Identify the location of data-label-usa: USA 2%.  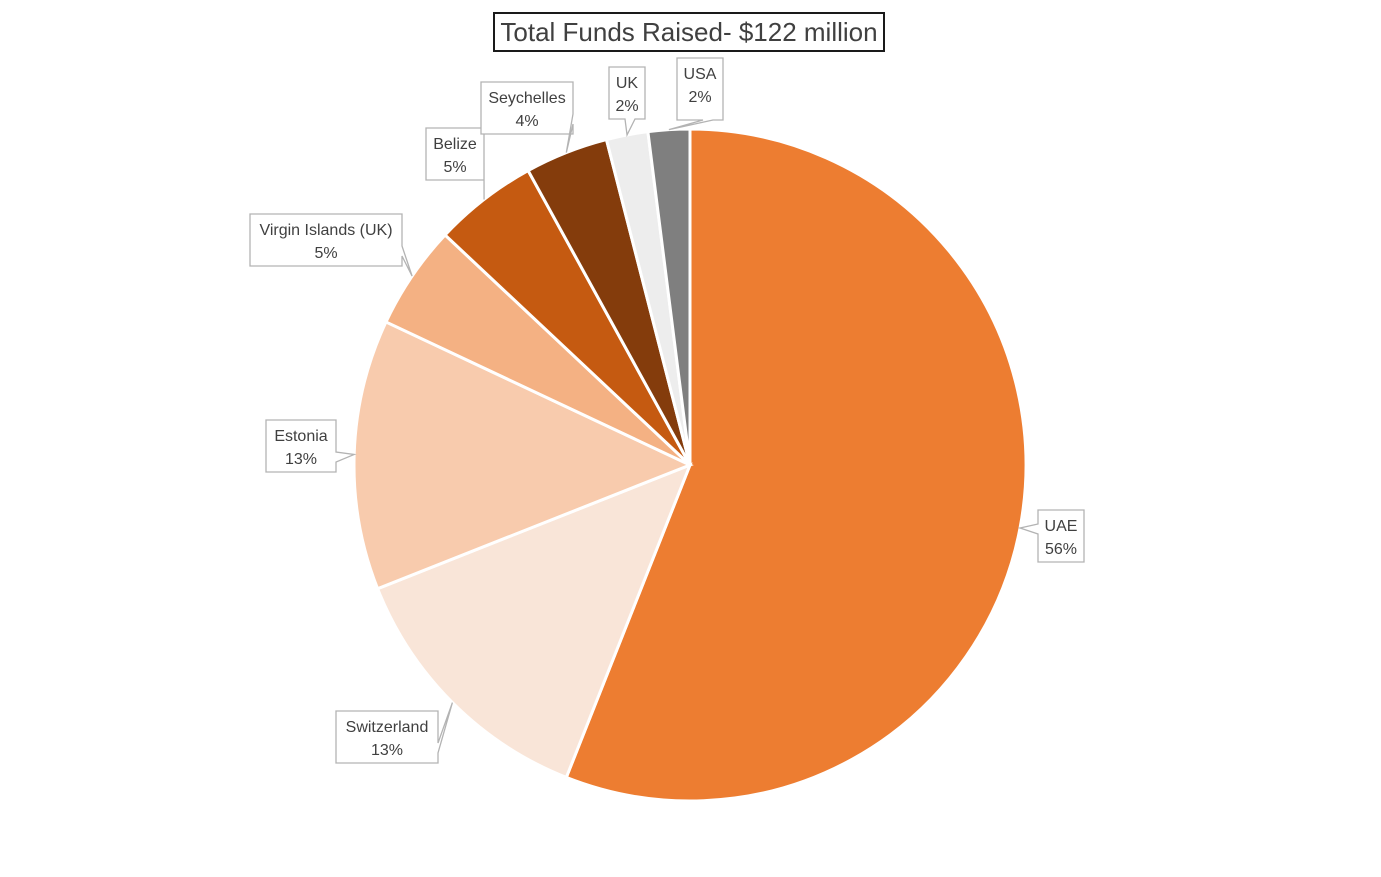
(696, 94).